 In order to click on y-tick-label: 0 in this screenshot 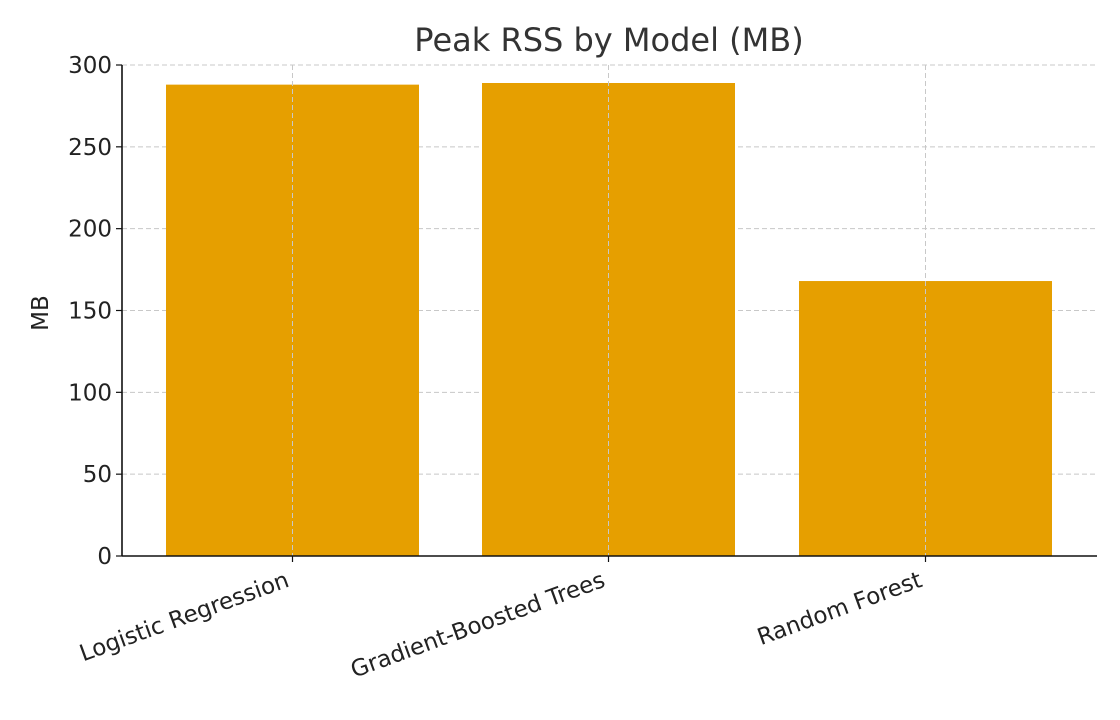, I will do `click(104, 557)`.